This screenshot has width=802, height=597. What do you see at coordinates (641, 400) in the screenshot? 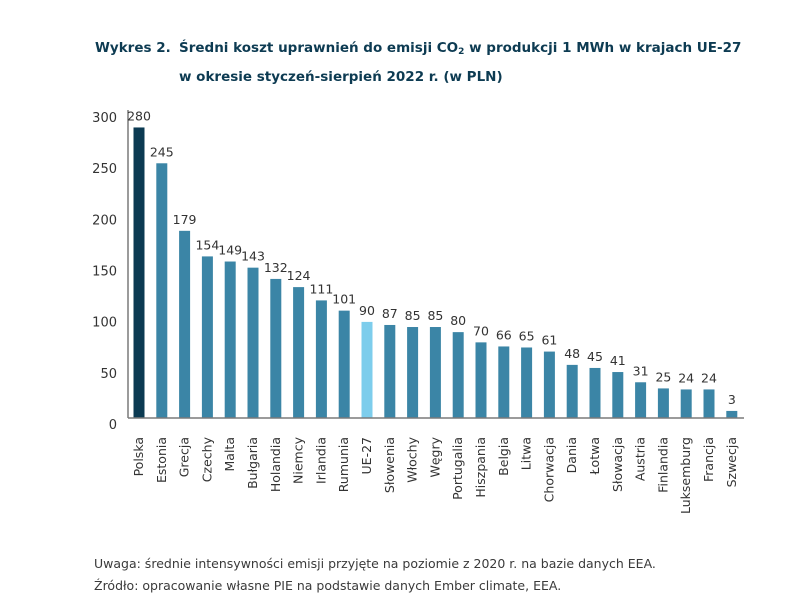
I see `bar-austria` at bounding box center [641, 400].